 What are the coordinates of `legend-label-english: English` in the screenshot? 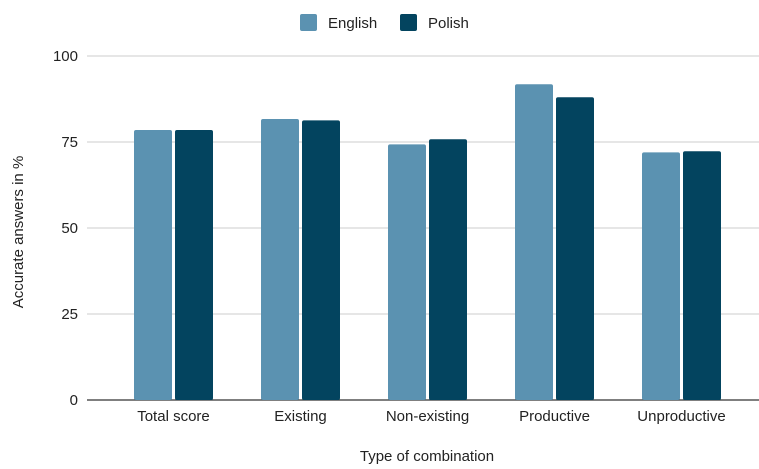 It's located at (352, 23).